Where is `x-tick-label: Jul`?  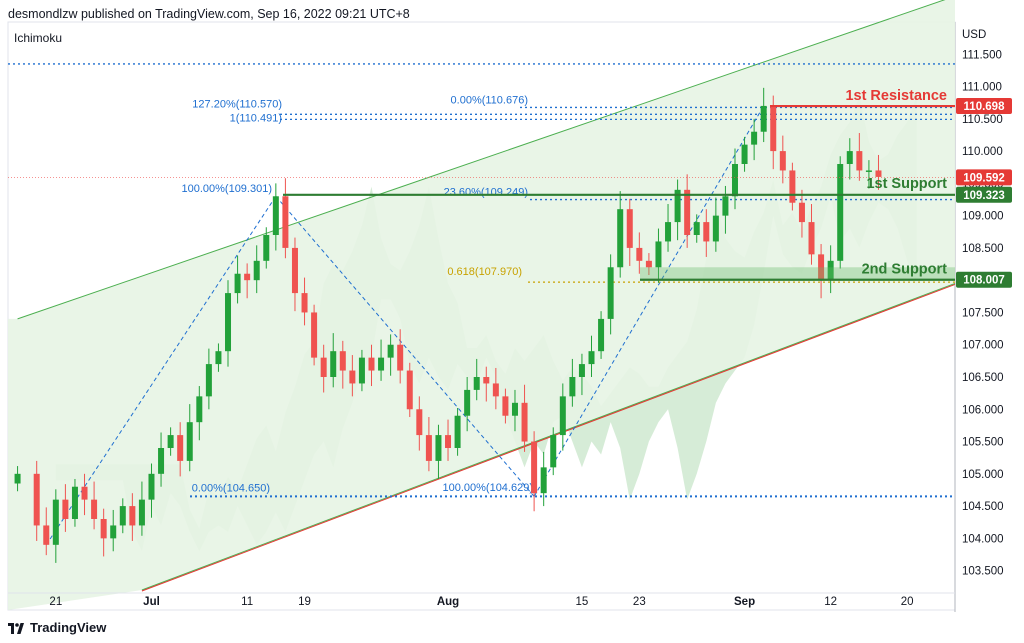
x-tick-label: Jul is located at coordinates (151, 602).